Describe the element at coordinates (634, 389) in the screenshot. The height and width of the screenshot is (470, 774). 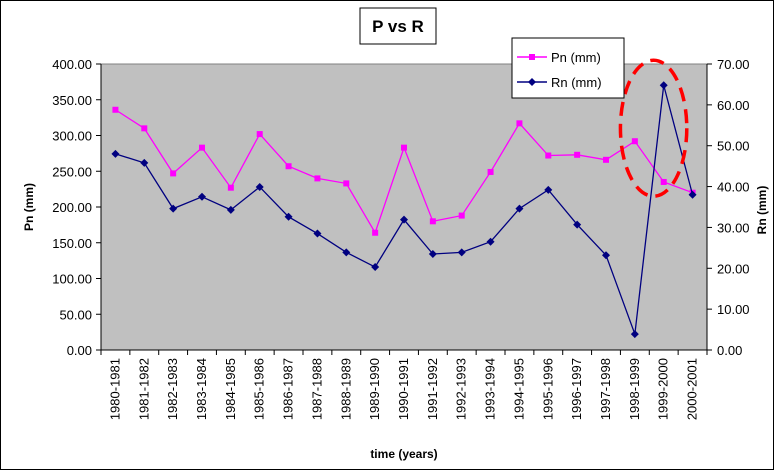
I see `x-tick-label: 1998-1999` at that location.